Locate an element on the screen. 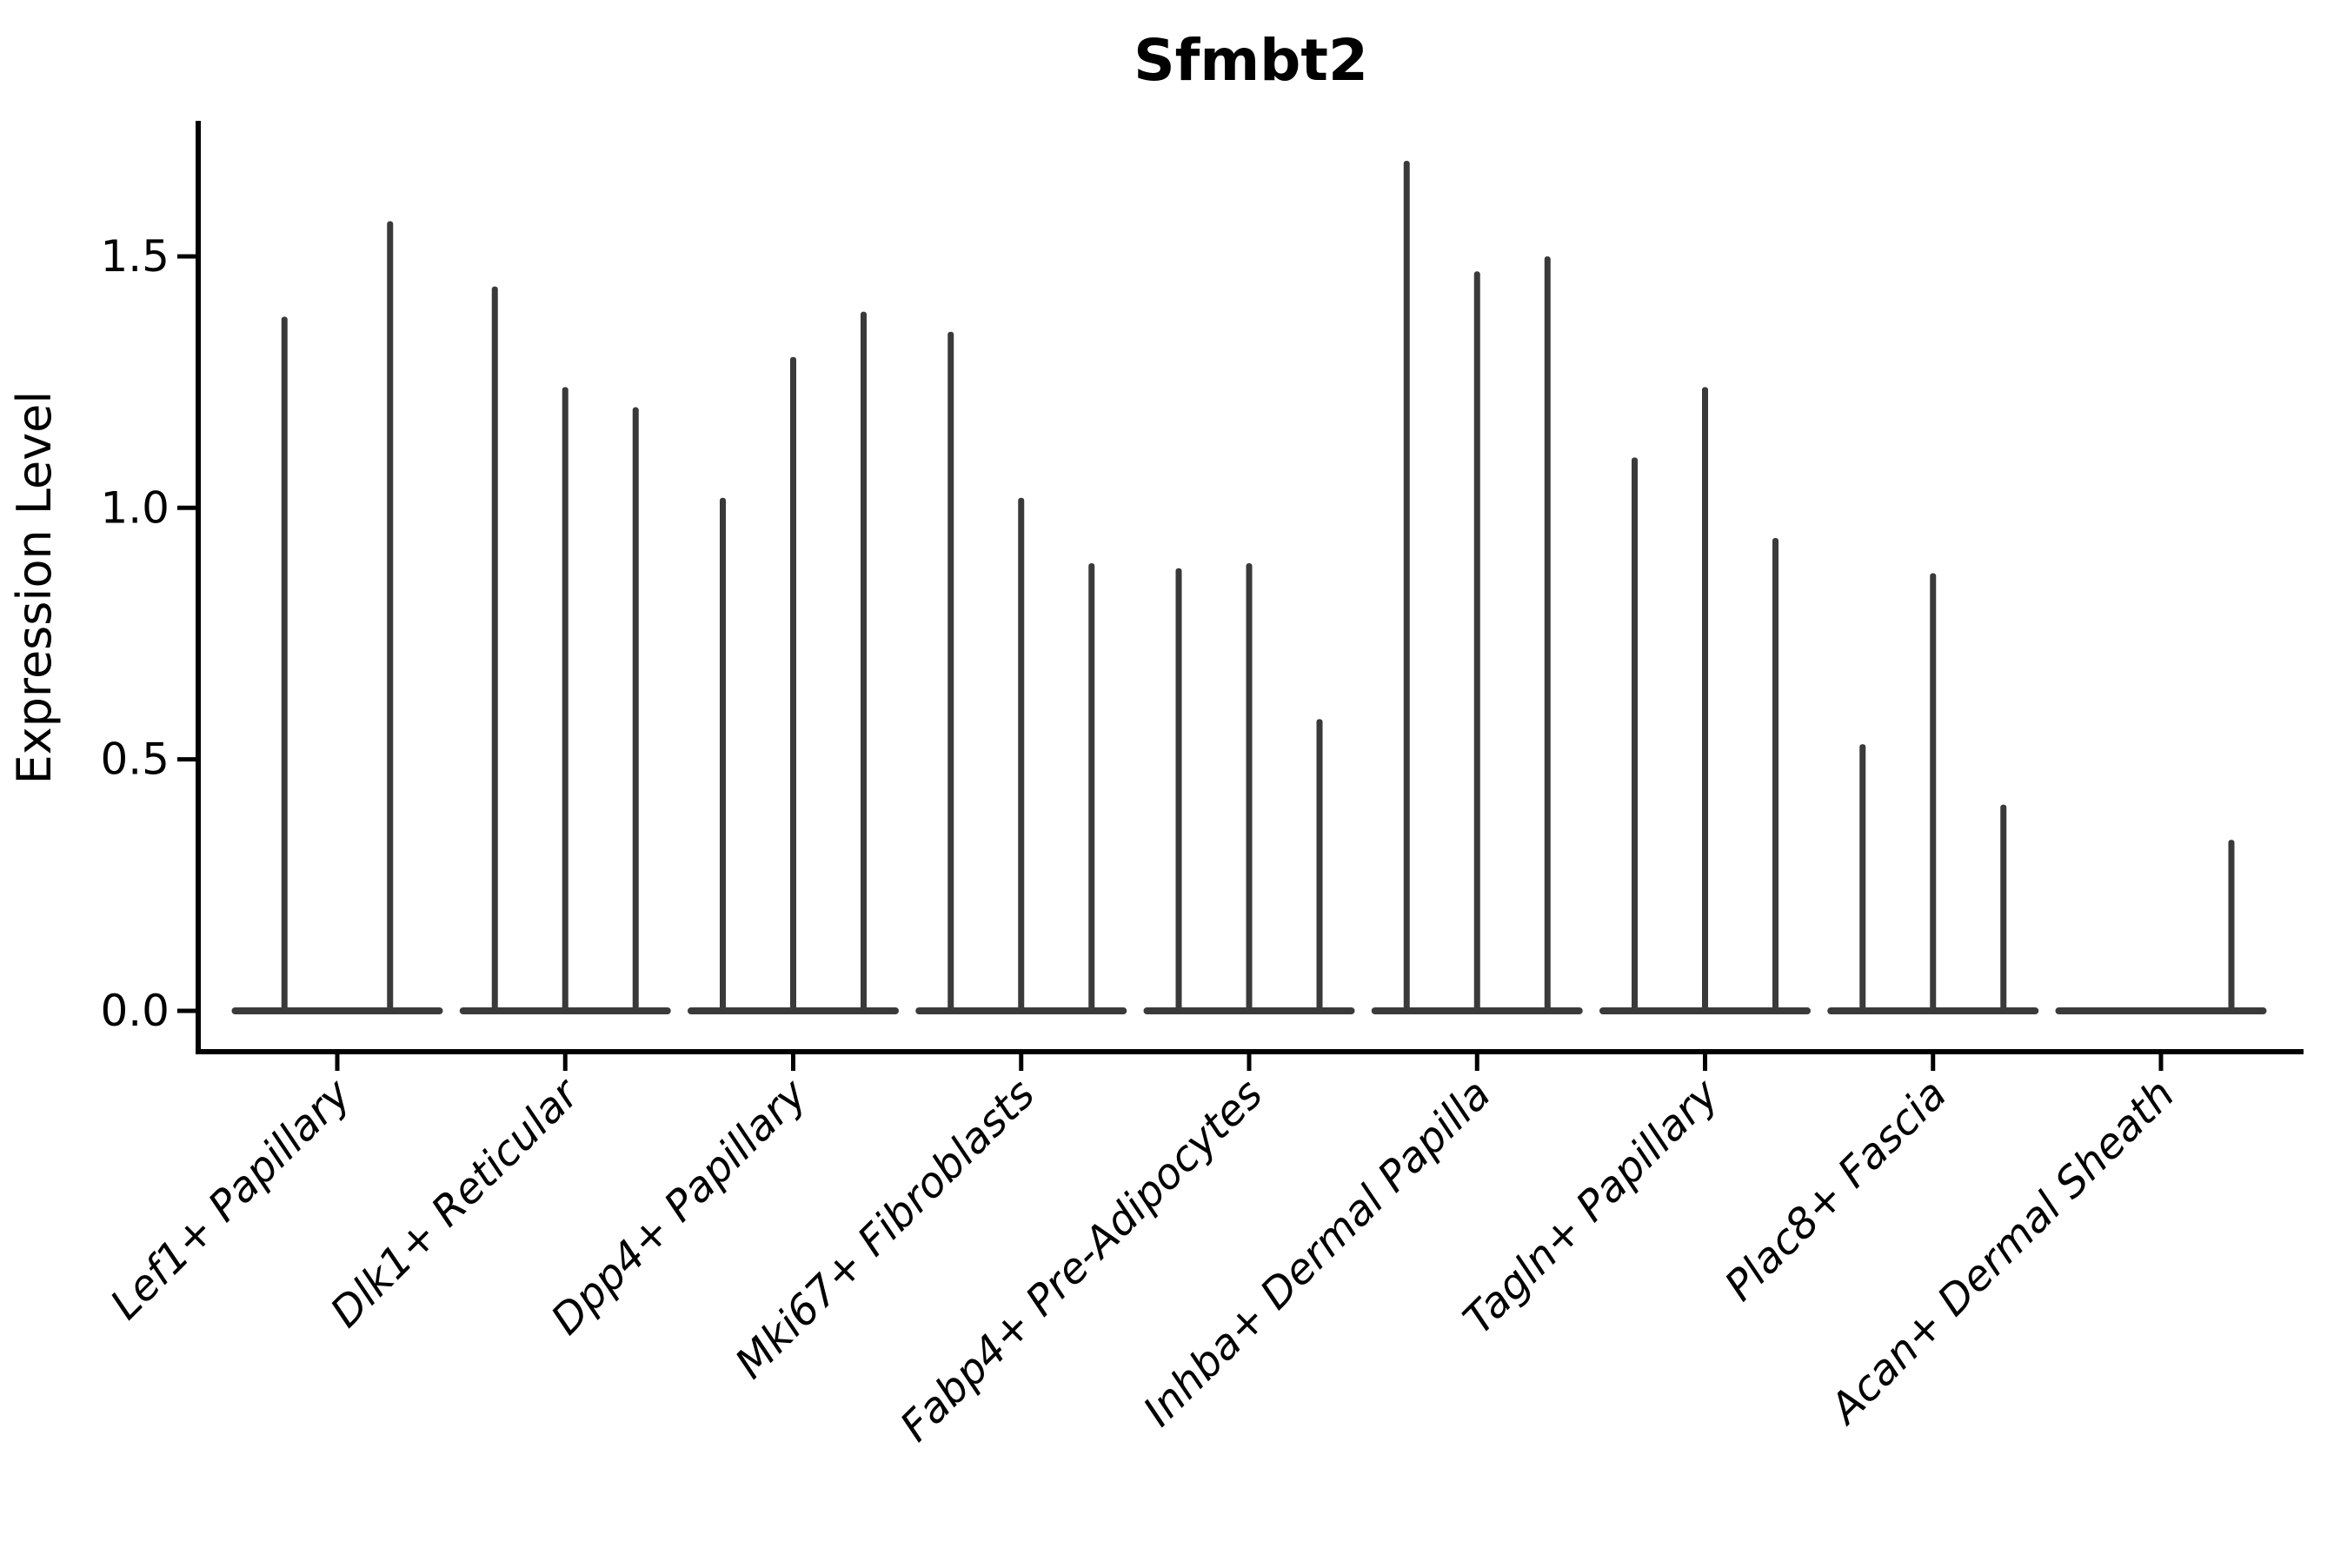 The height and width of the screenshot is (1568, 2347). y-axis-tick-label: 1.5 is located at coordinates (135, 256).